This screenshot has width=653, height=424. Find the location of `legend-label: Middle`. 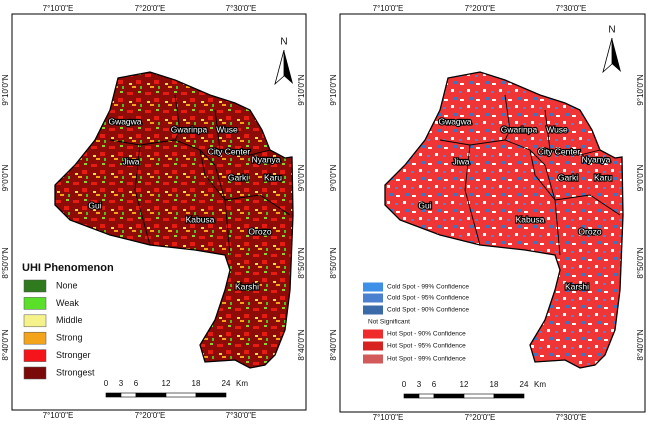

legend-label: Middle is located at coordinates (69, 320).